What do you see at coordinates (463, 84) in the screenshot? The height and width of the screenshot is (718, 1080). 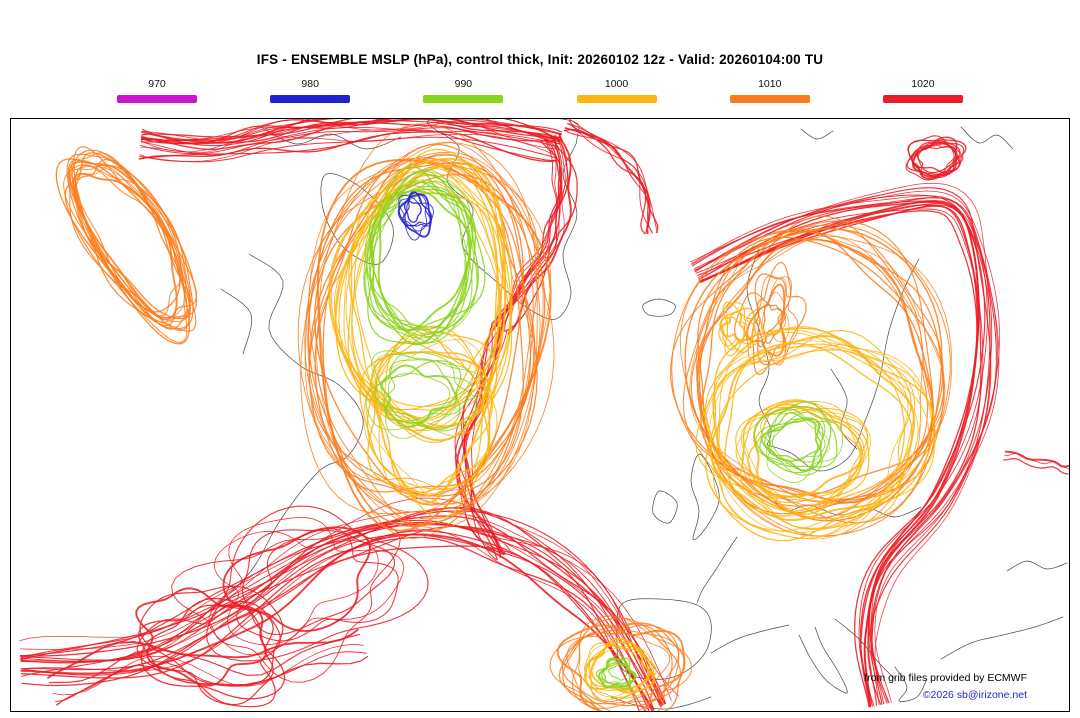 I see `legend-label: 990` at bounding box center [463, 84].